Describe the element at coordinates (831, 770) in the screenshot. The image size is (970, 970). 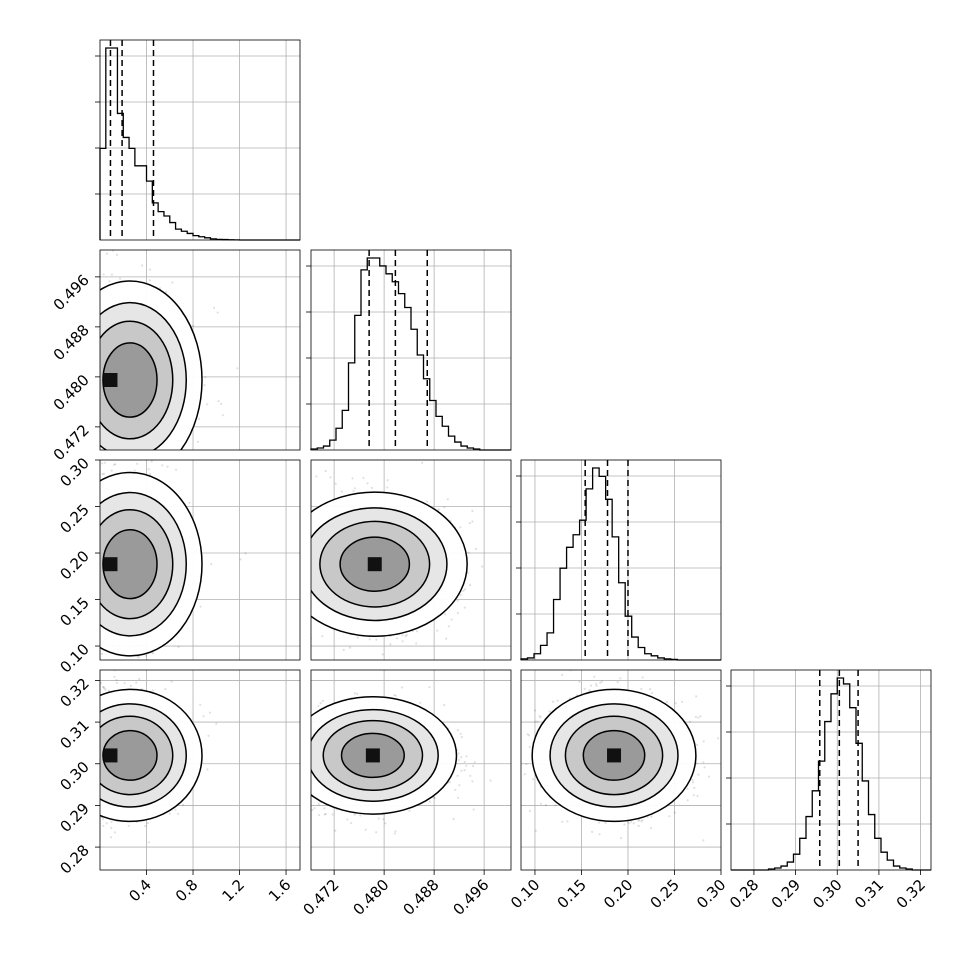
I see `panel-frame` at that location.